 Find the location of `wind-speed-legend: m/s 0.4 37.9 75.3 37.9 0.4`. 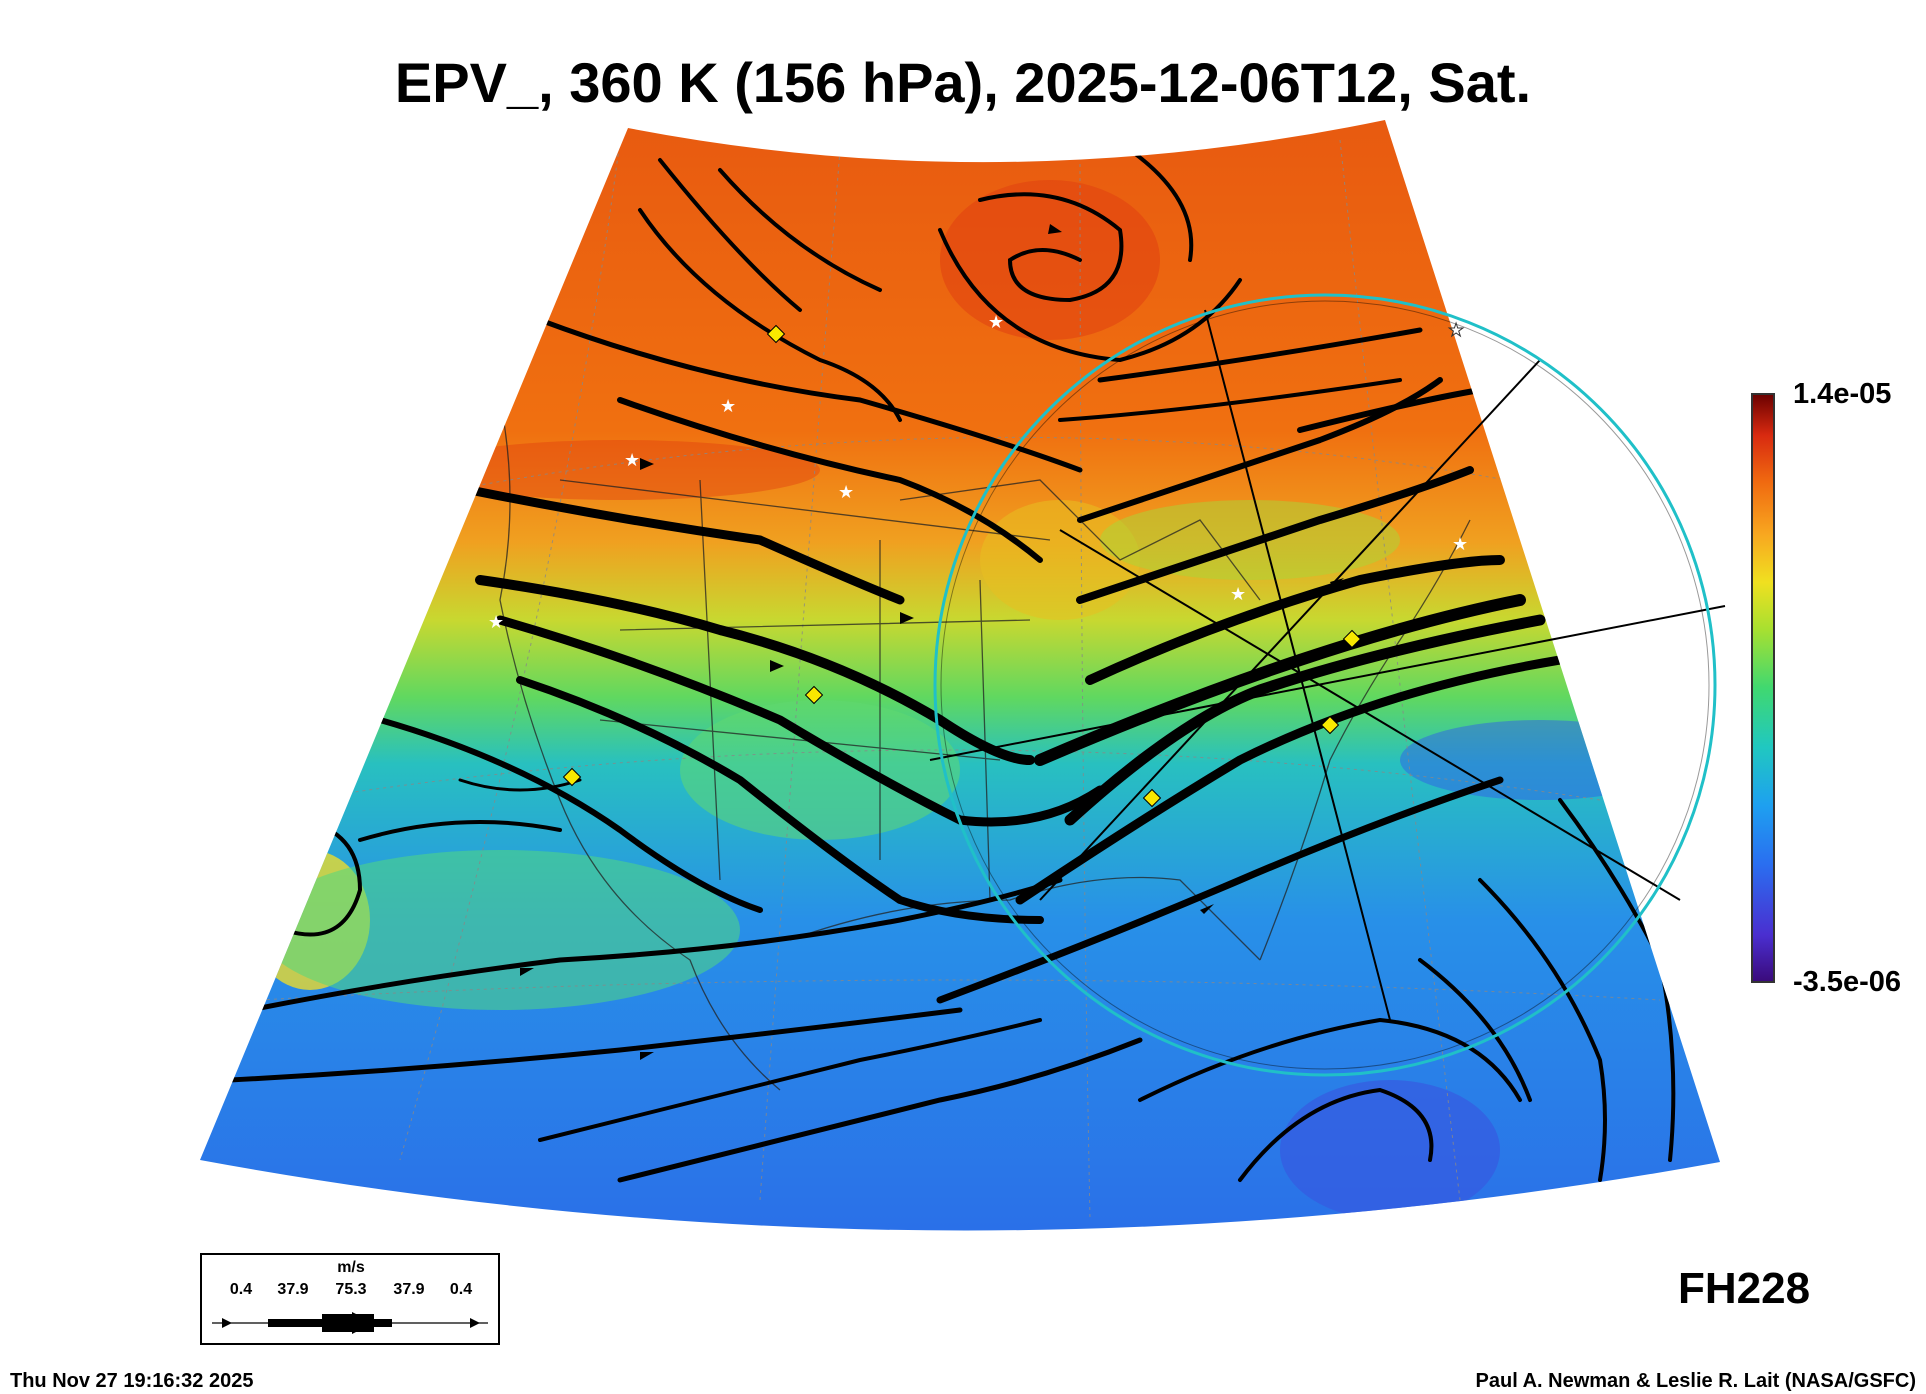

wind-speed-legend: m/s 0.4 37.9 75.3 37.9 0.4 is located at coordinates (350, 1299).